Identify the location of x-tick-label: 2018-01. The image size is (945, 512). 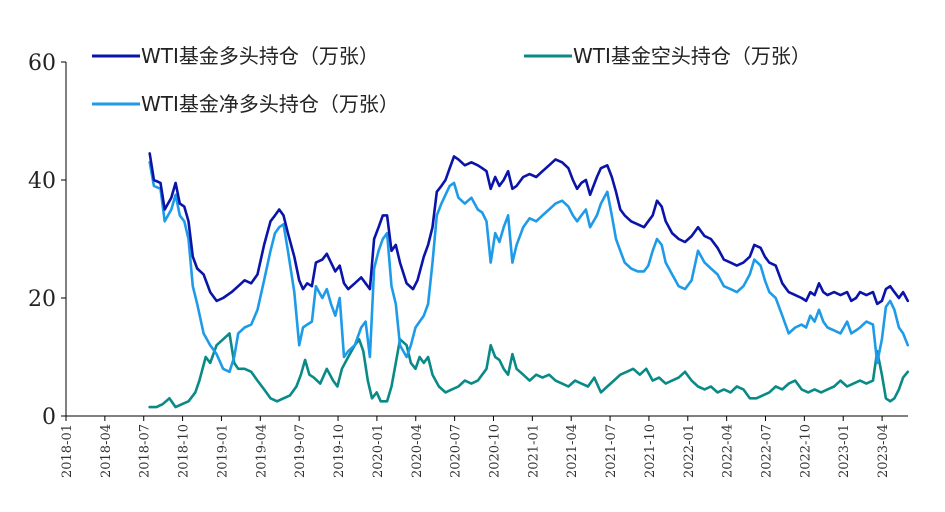
(67, 451).